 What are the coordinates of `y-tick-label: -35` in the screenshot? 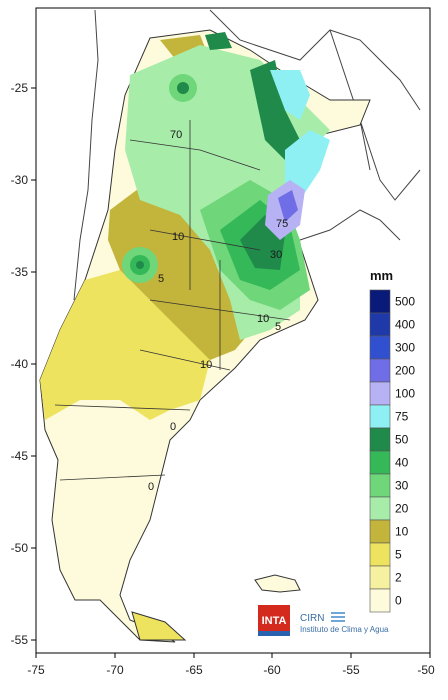 It's located at (20, 272).